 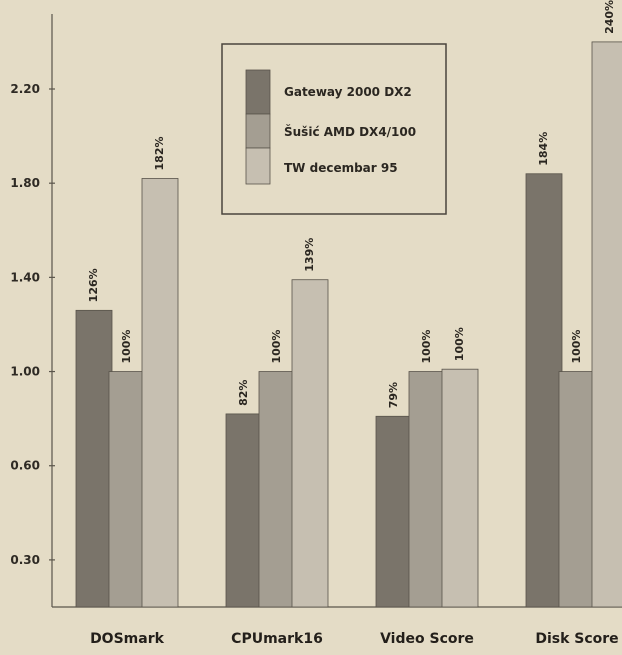 I want to click on y-tick-label: 2.20, so click(x=25, y=89).